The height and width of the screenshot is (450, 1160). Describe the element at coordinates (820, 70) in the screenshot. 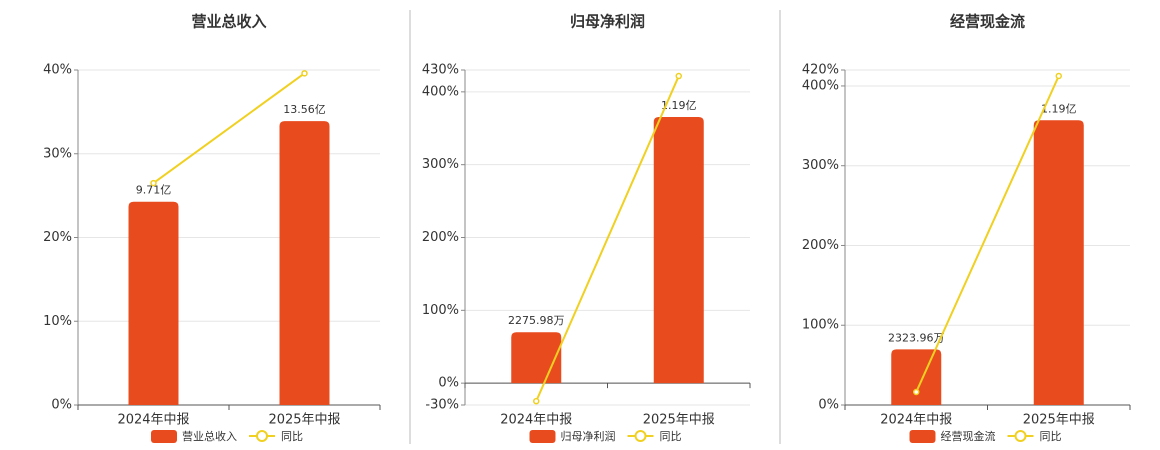

I see `y-tick-label: 420%` at that location.